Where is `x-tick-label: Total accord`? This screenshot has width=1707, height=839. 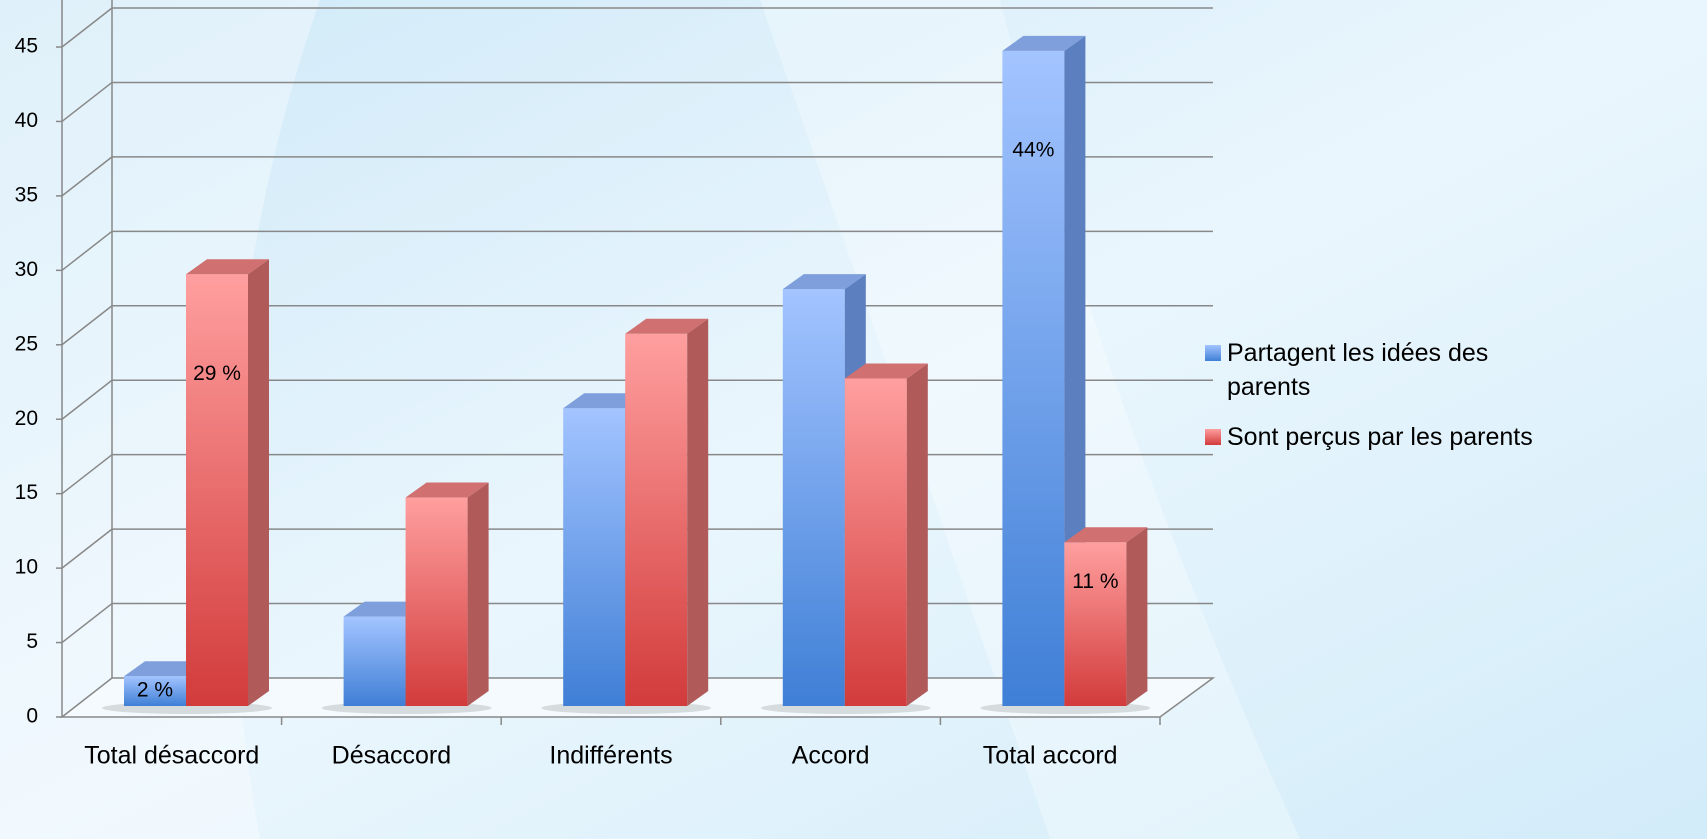 x-tick-label: Total accord is located at coordinates (1050, 756).